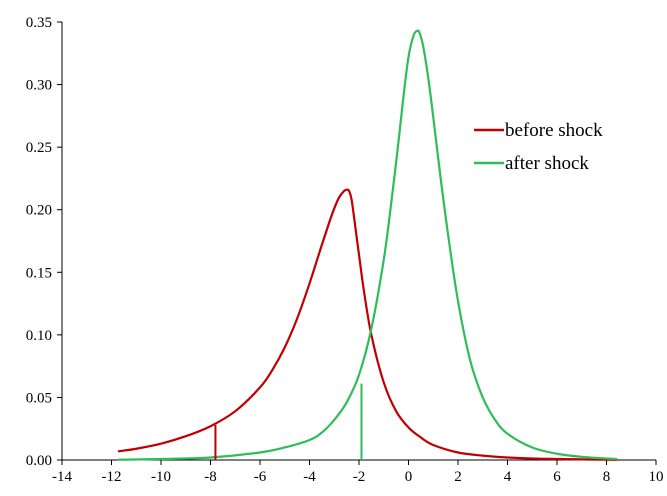 Image resolution: width=667 pixels, height=496 pixels. Describe the element at coordinates (39, 398) in the screenshot. I see `y-tick-label: 0.05` at that location.